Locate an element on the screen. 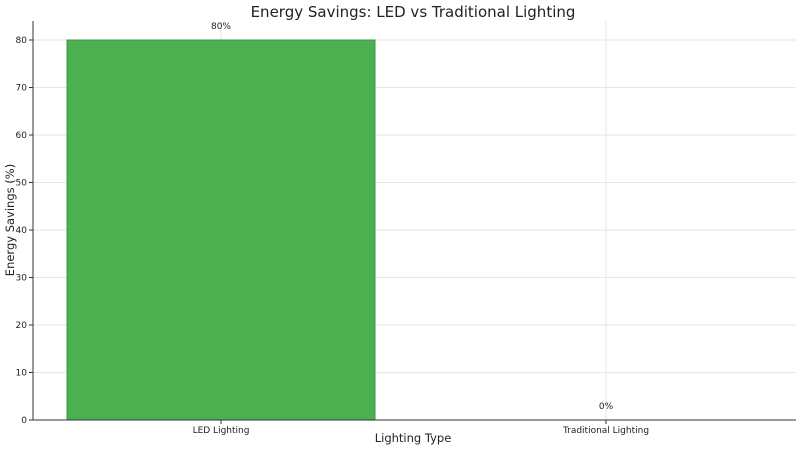 This screenshot has width=800, height=450. x-axis-title: Lighting Type is located at coordinates (413, 438).